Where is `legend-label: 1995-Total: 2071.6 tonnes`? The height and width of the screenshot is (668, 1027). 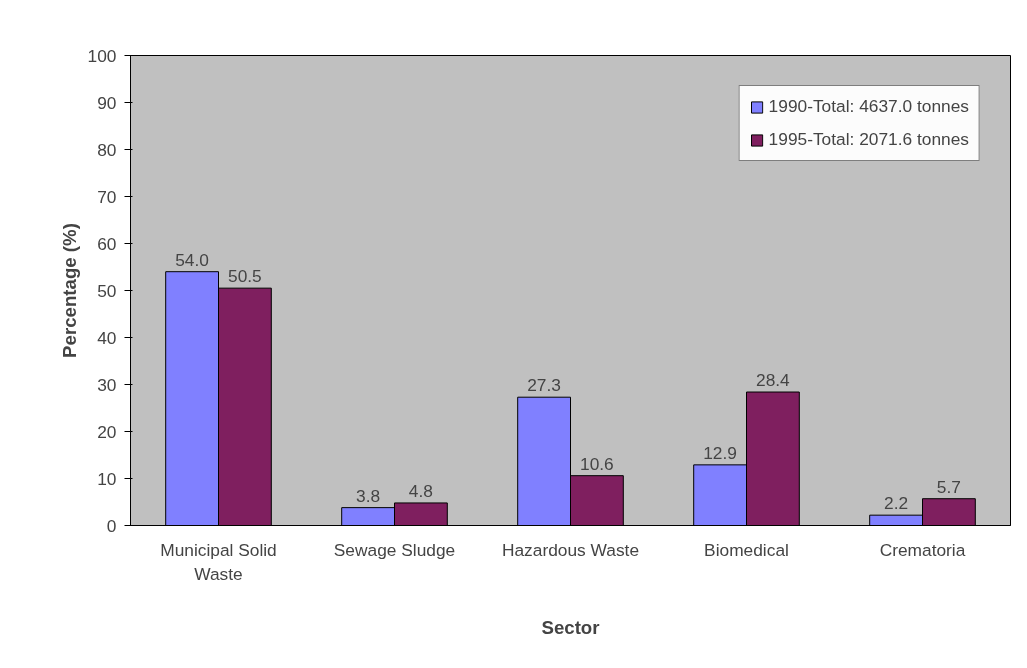
legend-label: 1995-Total: 2071.6 tonnes is located at coordinates (868, 139).